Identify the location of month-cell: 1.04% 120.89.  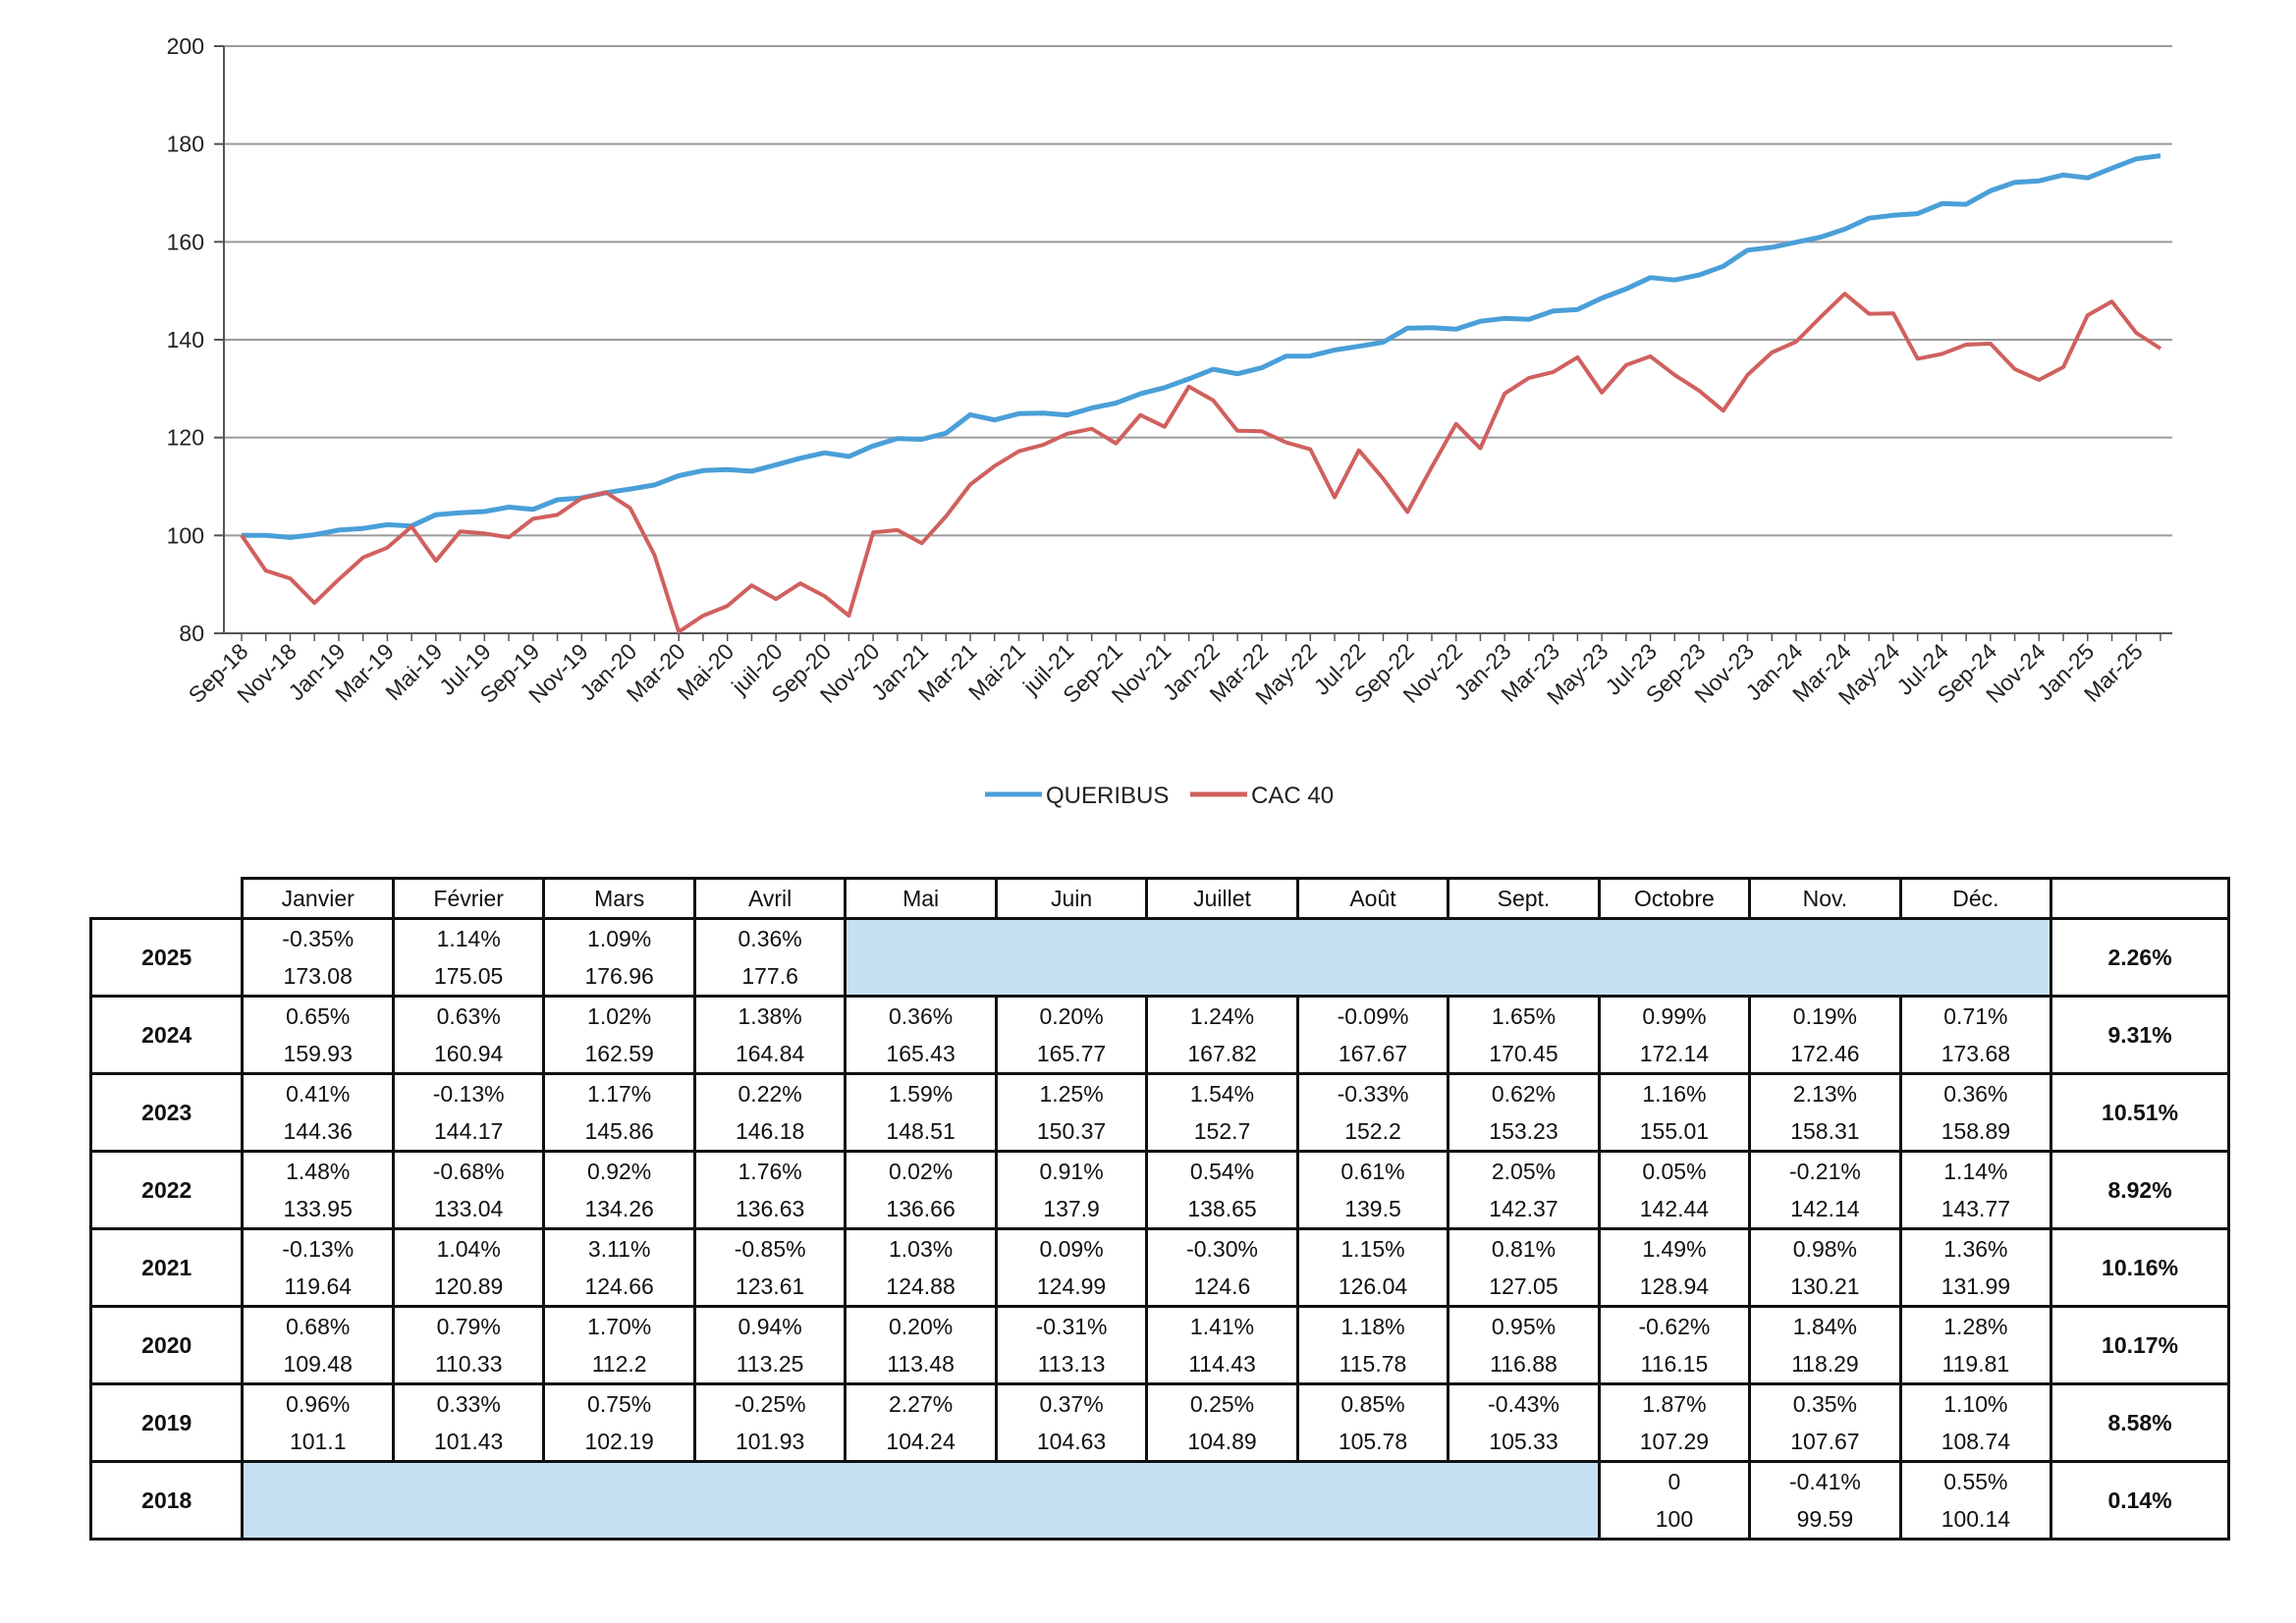
(468, 1267).